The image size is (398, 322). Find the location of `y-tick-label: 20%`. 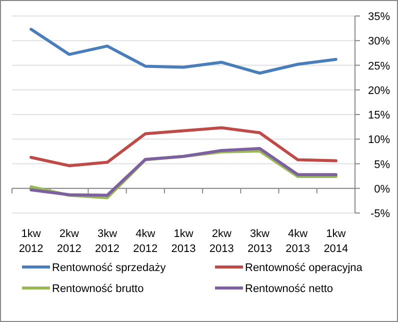

y-tick-label: 20% is located at coordinates (379, 90).